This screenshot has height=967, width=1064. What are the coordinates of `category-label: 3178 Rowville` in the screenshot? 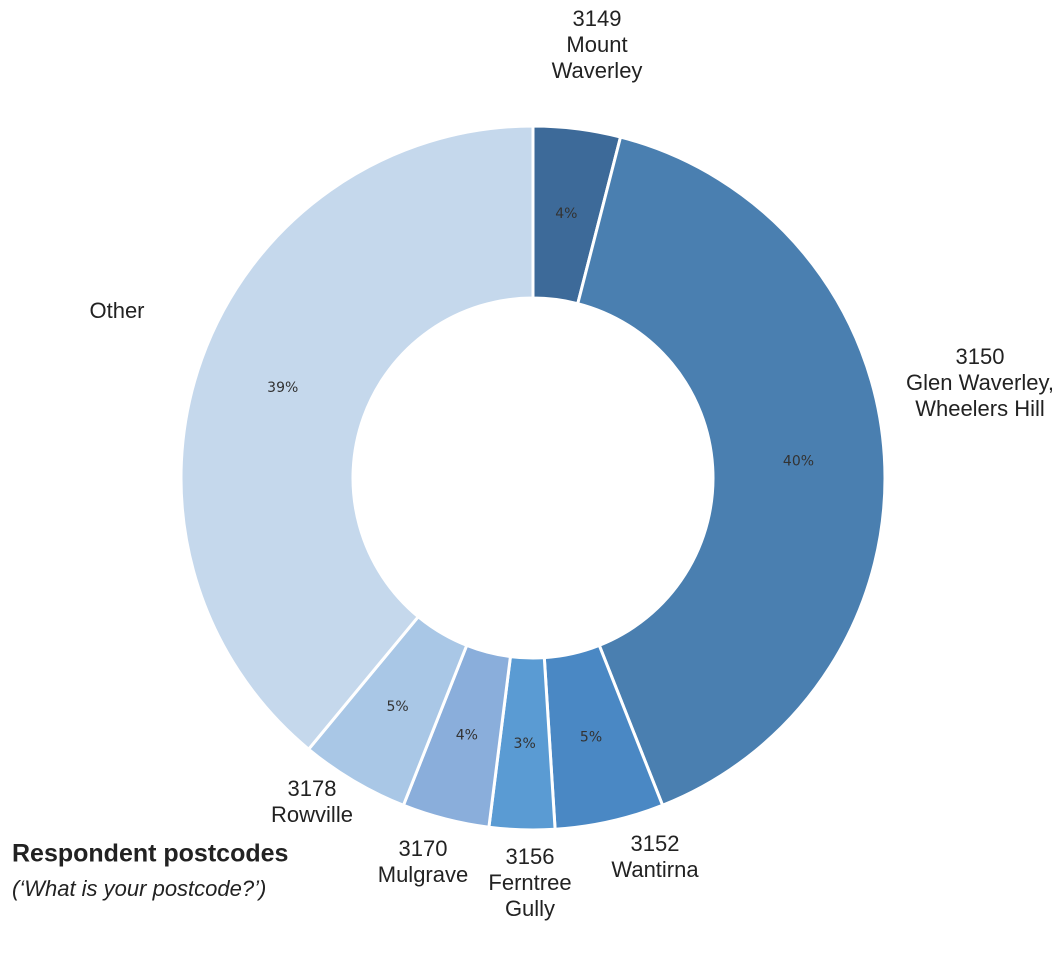 It's located at (312, 801).